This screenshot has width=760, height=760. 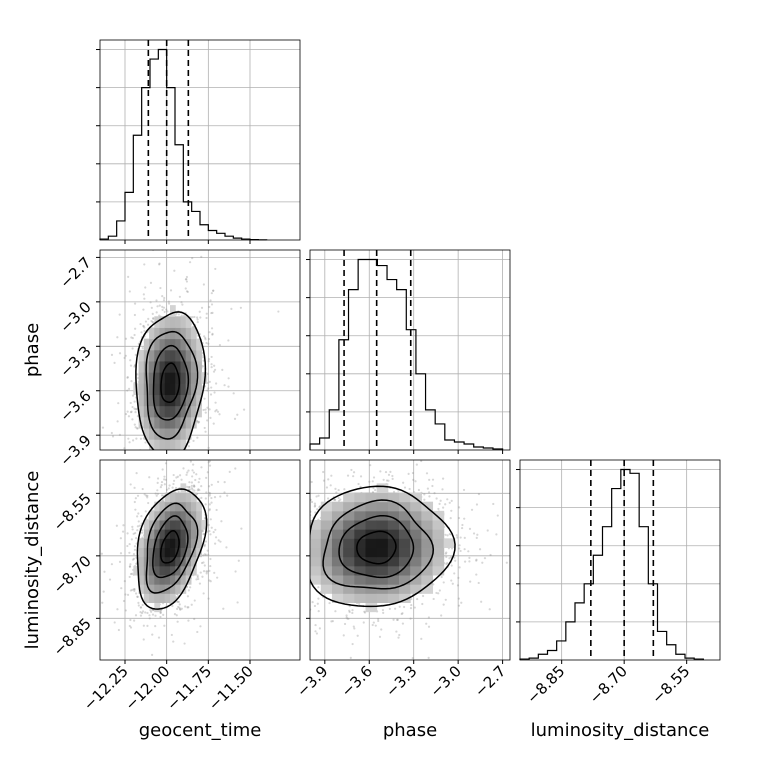 I want to click on axes-frame-hist-luminosity_distance, so click(x=620, y=560).